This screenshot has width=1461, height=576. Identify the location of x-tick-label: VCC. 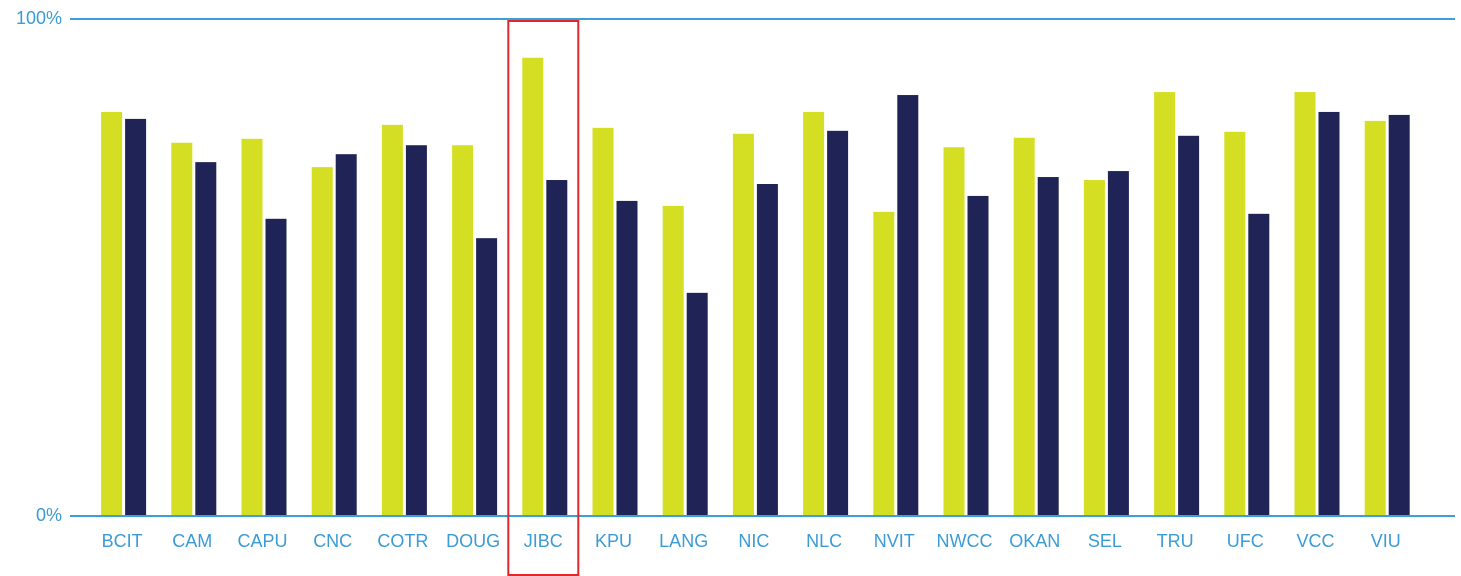
(1315, 541).